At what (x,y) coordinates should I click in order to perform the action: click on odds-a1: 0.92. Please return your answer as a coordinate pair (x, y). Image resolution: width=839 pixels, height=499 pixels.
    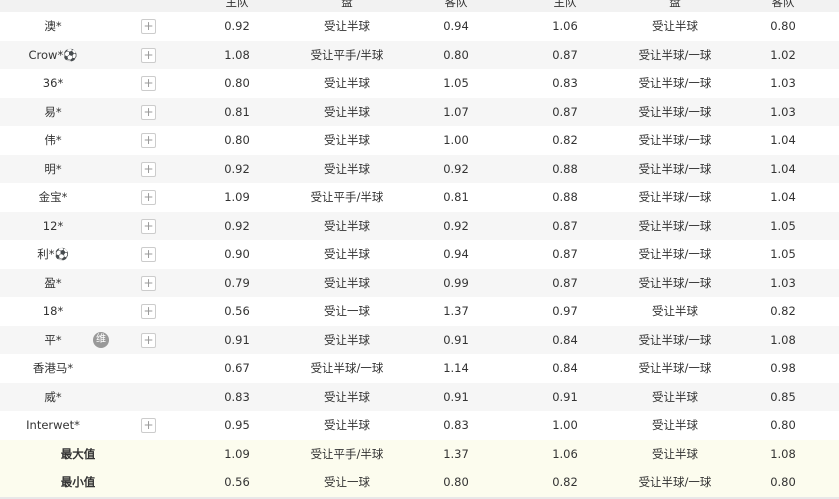
    Looking at the image, I should click on (456, 168).